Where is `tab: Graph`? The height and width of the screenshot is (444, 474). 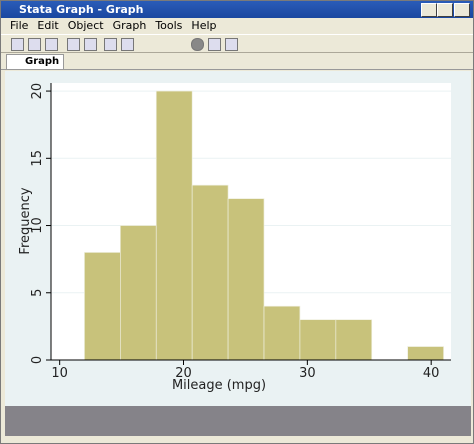
tab: Graph is located at coordinates (35, 61).